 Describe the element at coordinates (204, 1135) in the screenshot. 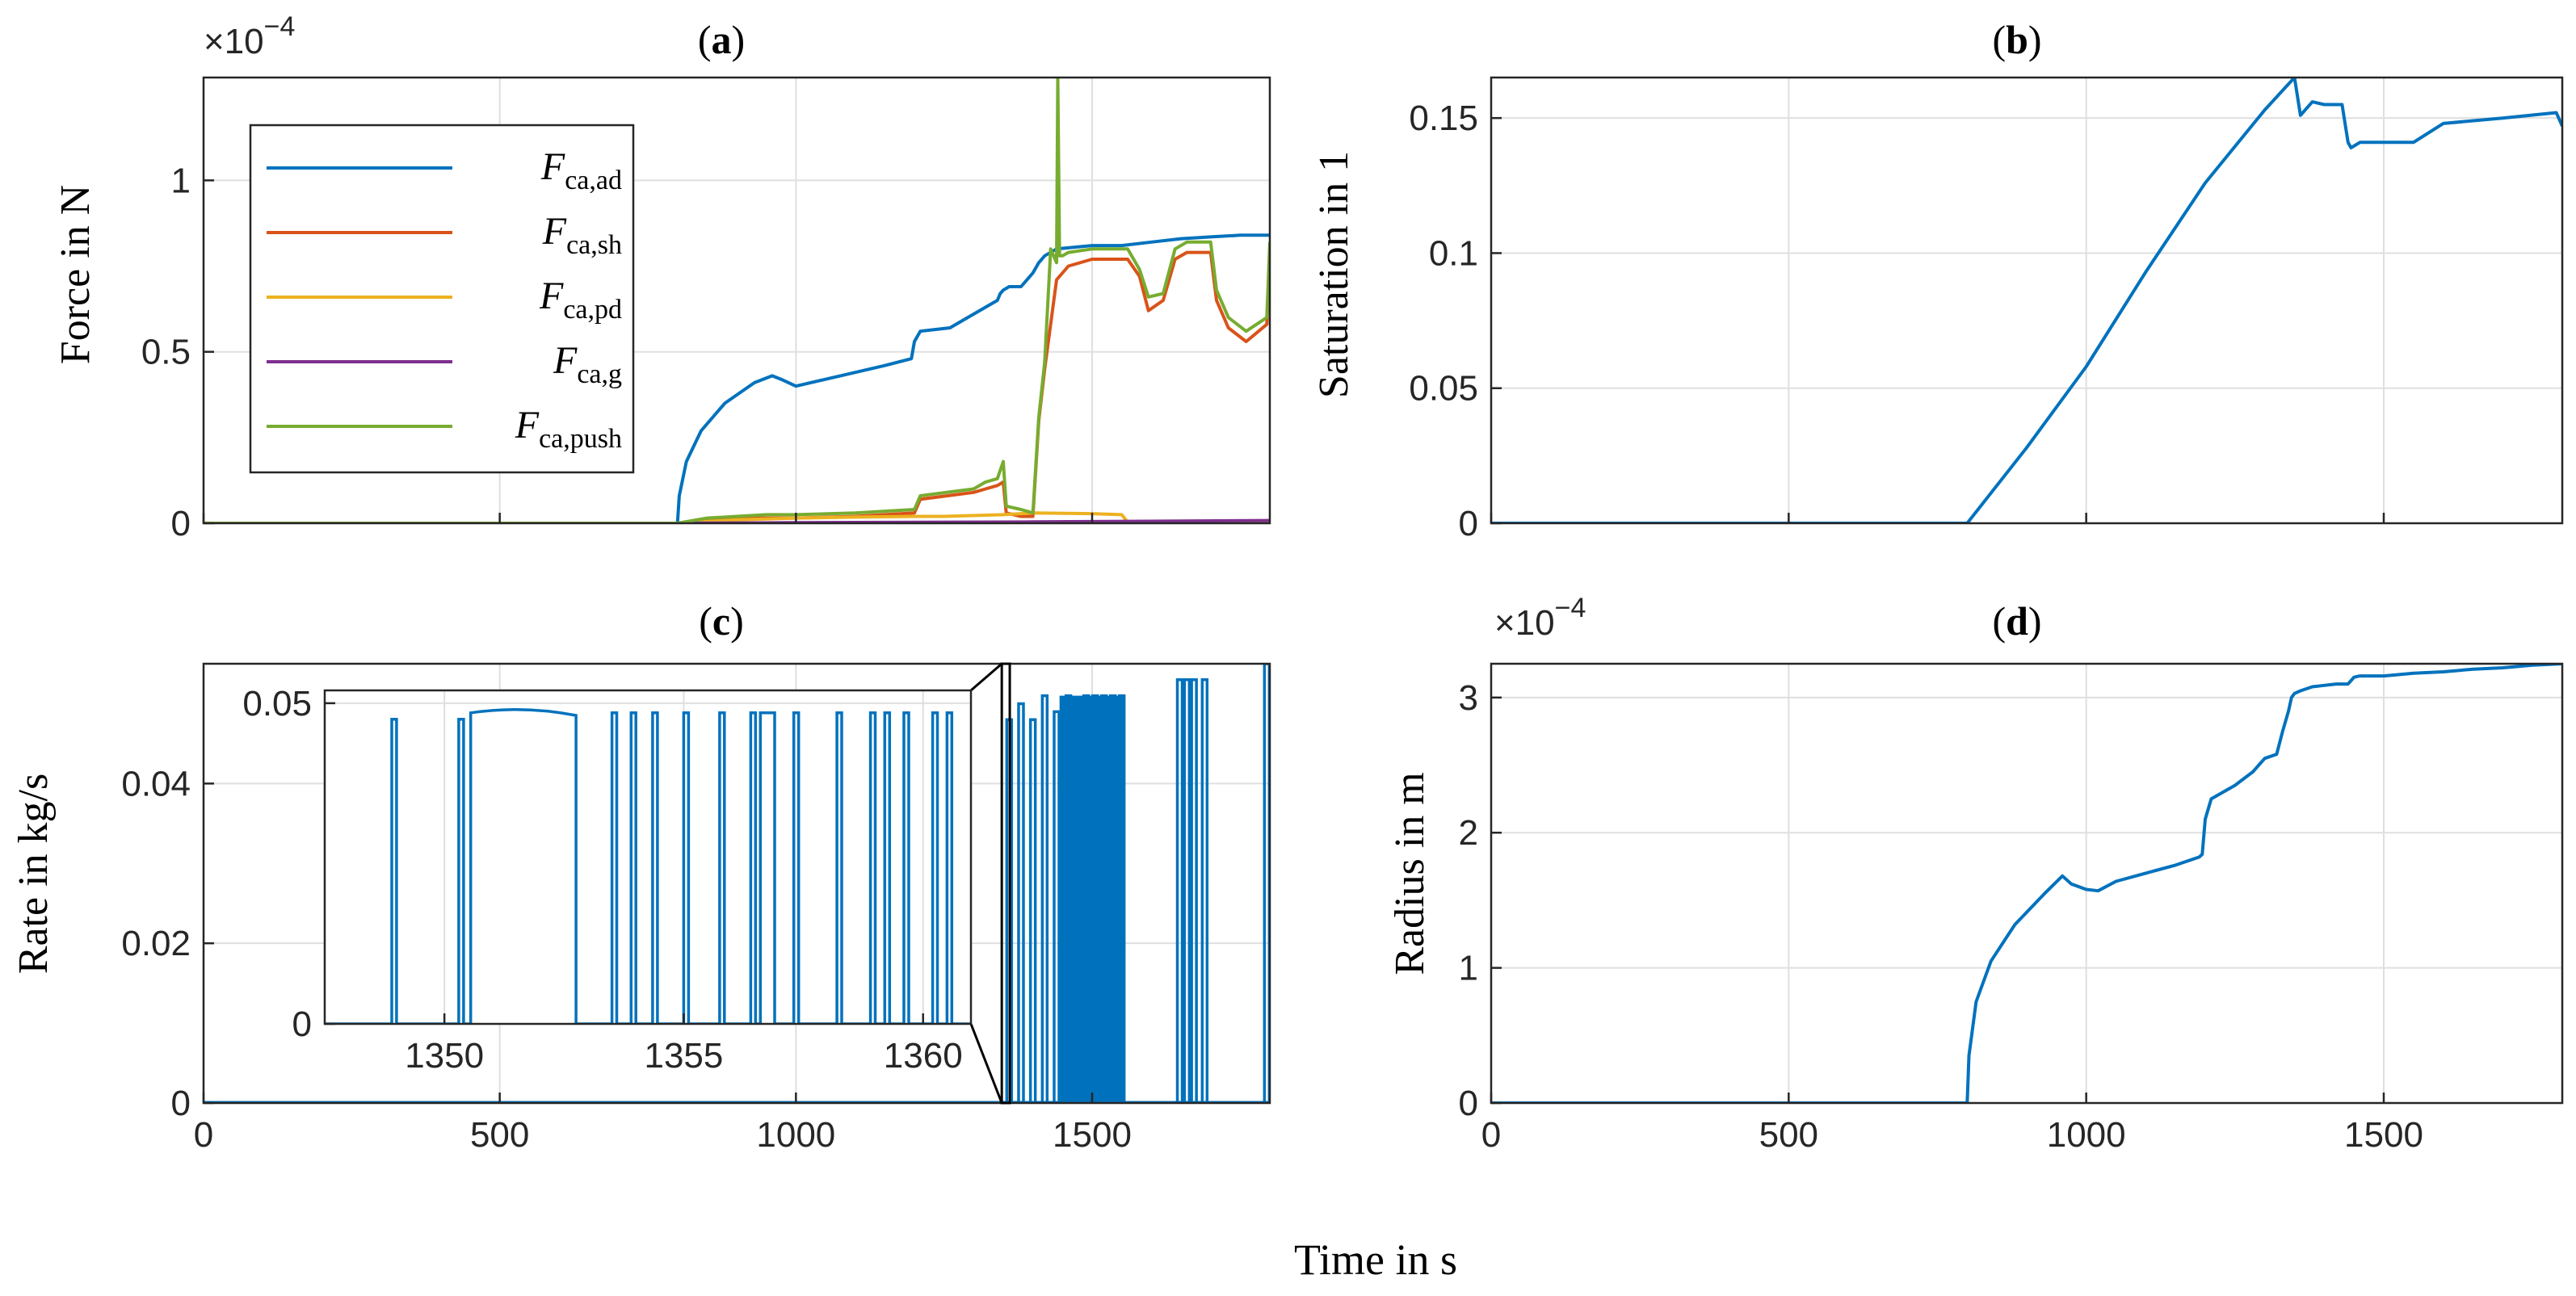

I see `panel-c-xtick-label: 0` at that location.